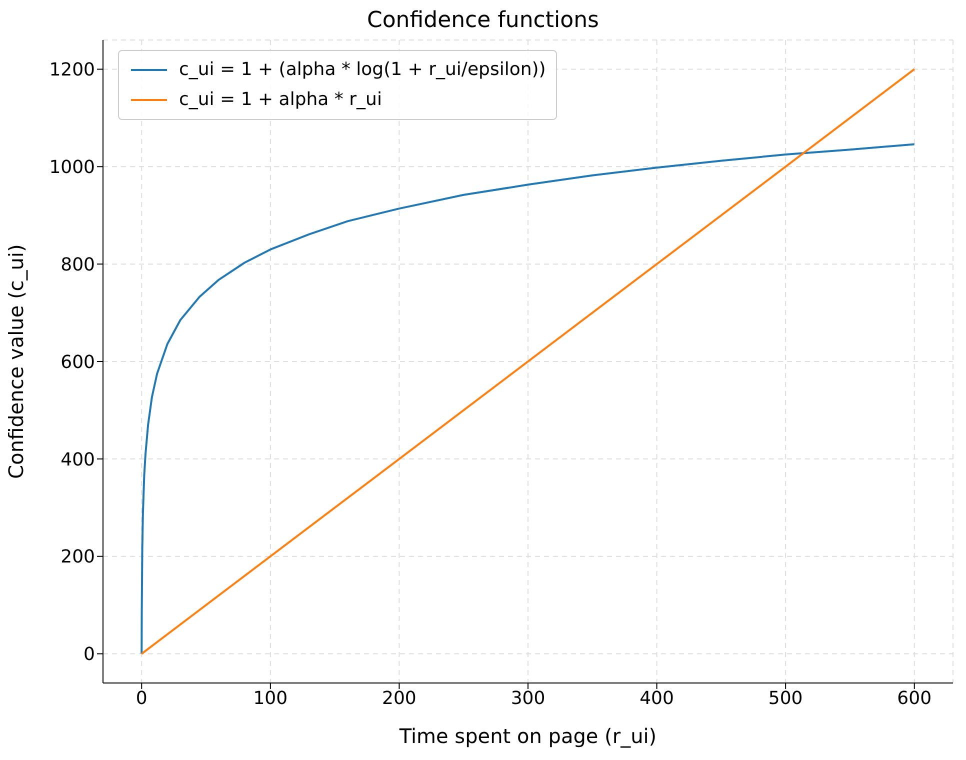 This screenshot has width=966, height=760. I want to click on y-tick-label: 1000, so click(72, 167).